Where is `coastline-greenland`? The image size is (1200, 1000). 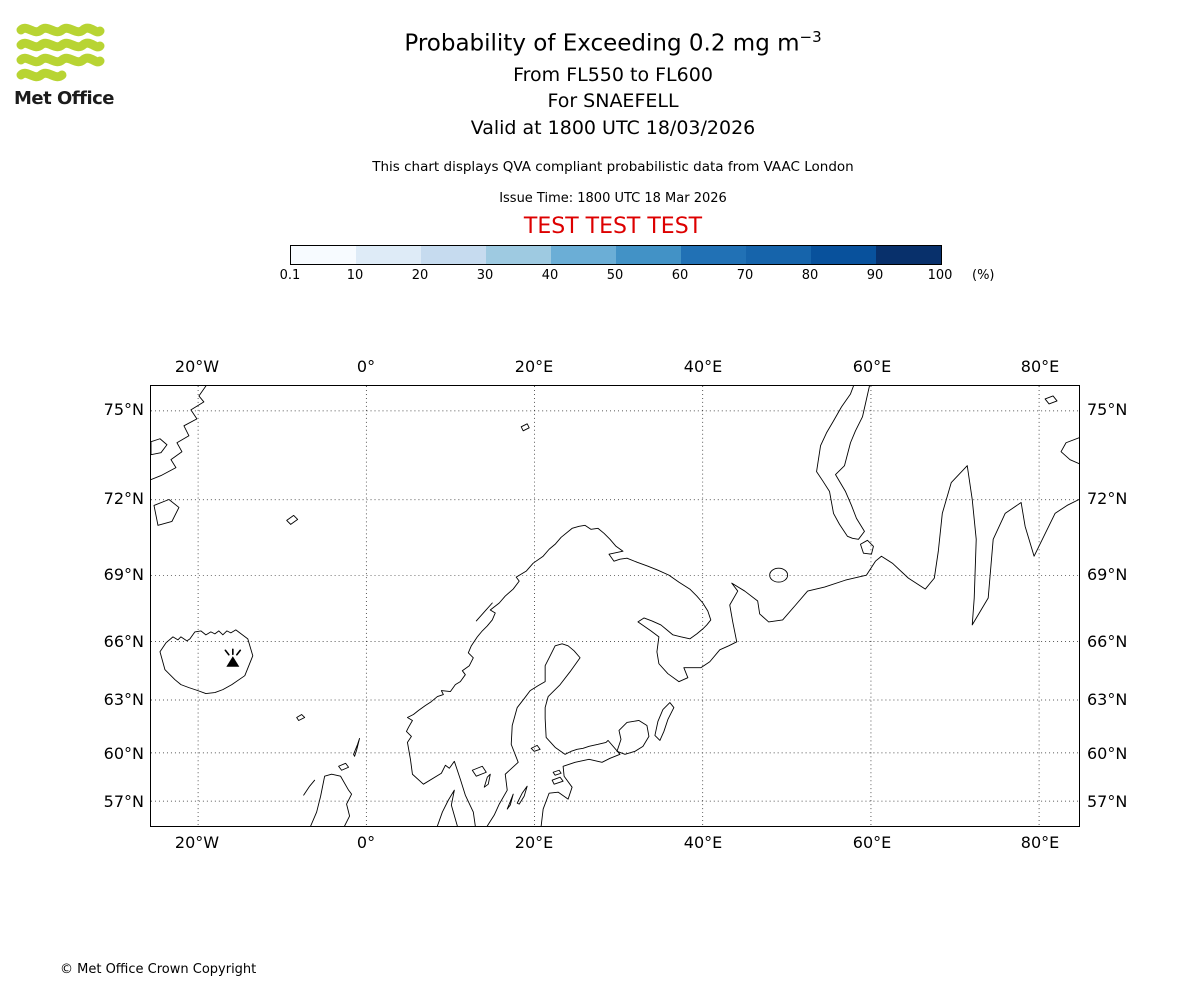 coastline-greenland is located at coordinates (179, 433).